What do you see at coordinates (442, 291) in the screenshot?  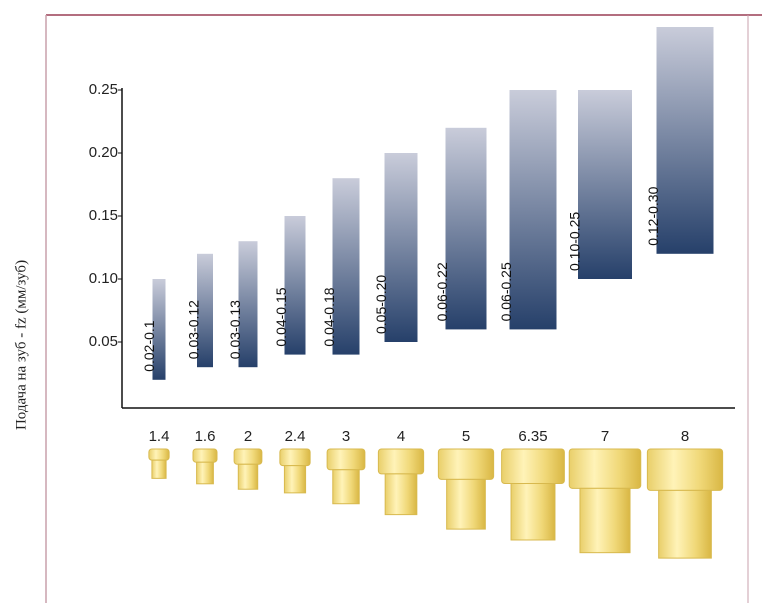 I see `value-label: 0.06-0.22` at bounding box center [442, 291].